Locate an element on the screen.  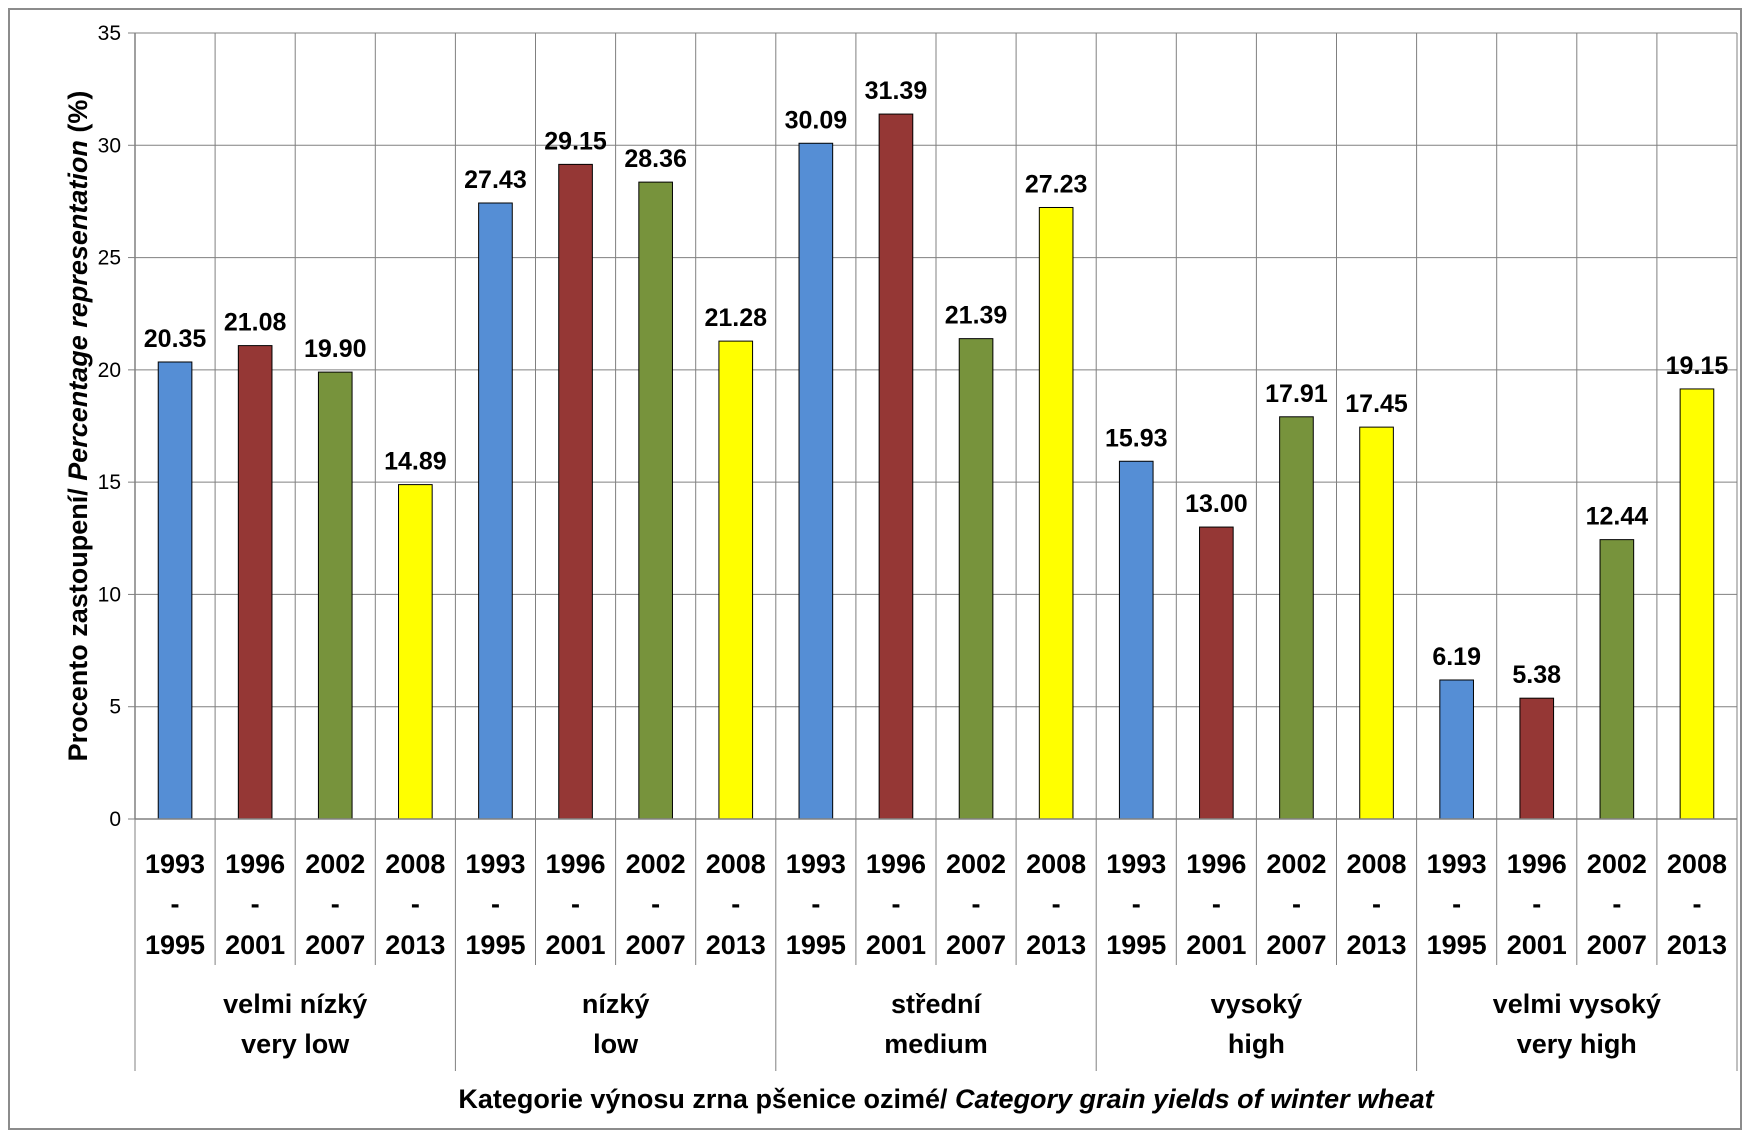
y-axis-title-part: Procento zastoupení/ is located at coordinates (78, 621).